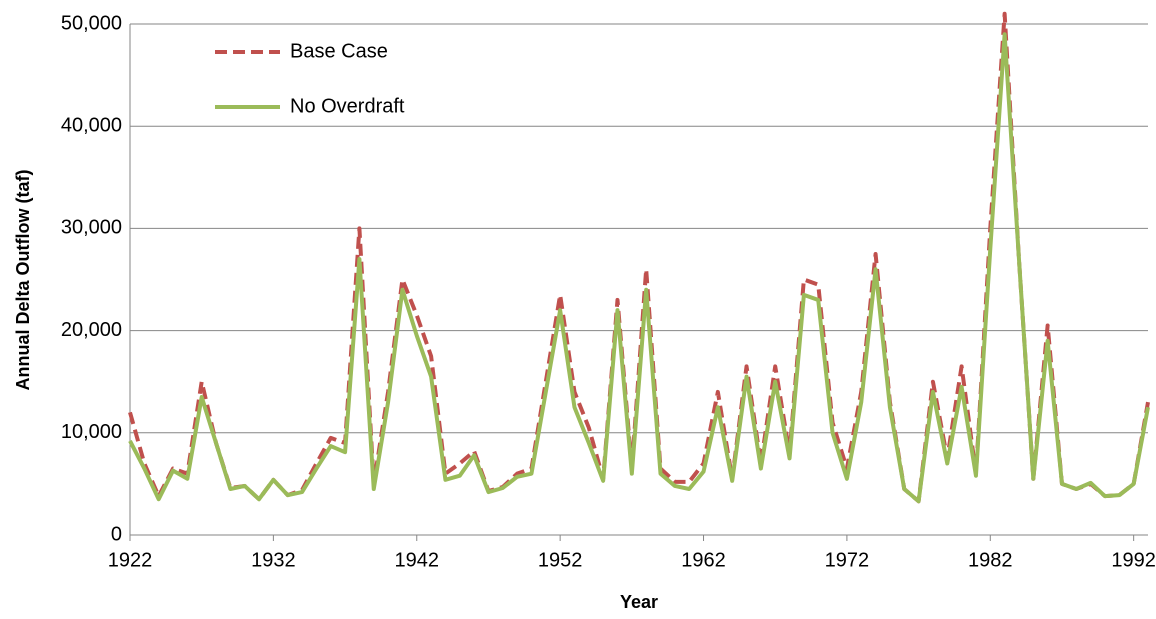 The height and width of the screenshot is (619, 1156). I want to click on y-tick-label: 40,000, so click(91, 125).